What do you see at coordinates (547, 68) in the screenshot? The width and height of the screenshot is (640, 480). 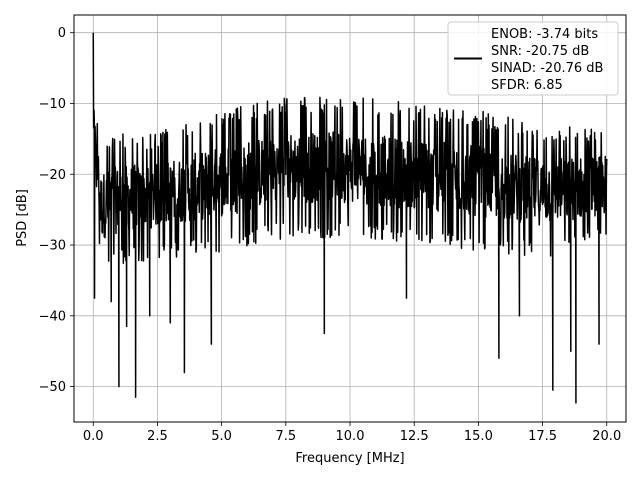 I see `legend-sinad: SINAD: -20.76 dB` at bounding box center [547, 68].